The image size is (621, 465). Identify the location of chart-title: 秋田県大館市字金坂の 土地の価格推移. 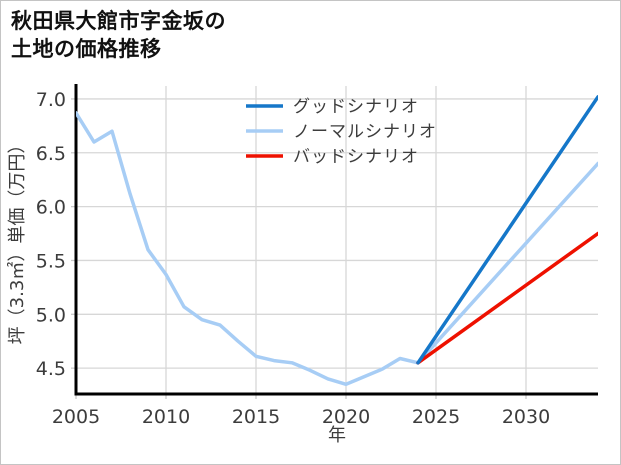
(118, 35).